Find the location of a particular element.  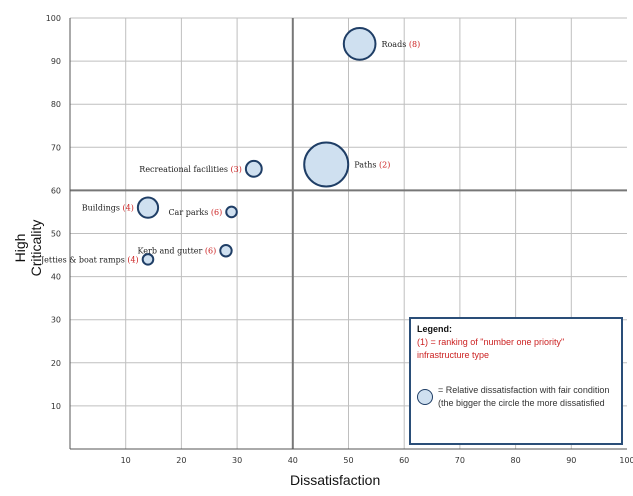

bubble-label: Car parks (6) is located at coordinates (195, 212).